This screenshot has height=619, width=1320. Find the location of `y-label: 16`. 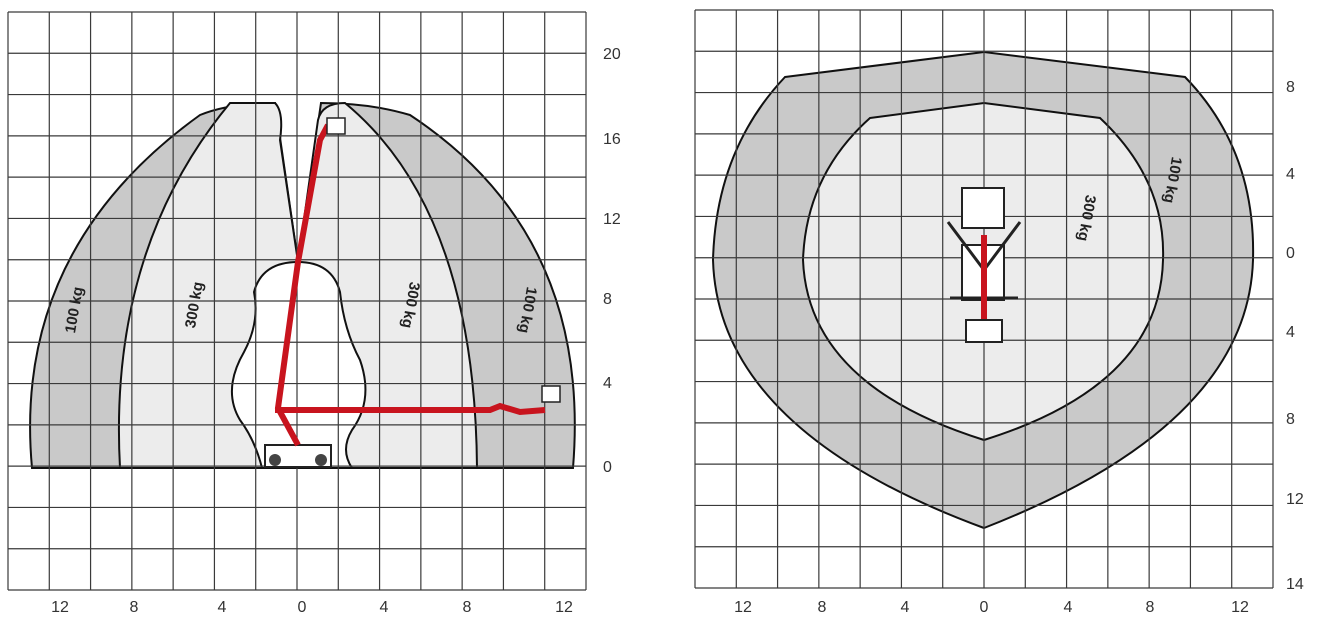

y-label: 16 is located at coordinates (612, 139).